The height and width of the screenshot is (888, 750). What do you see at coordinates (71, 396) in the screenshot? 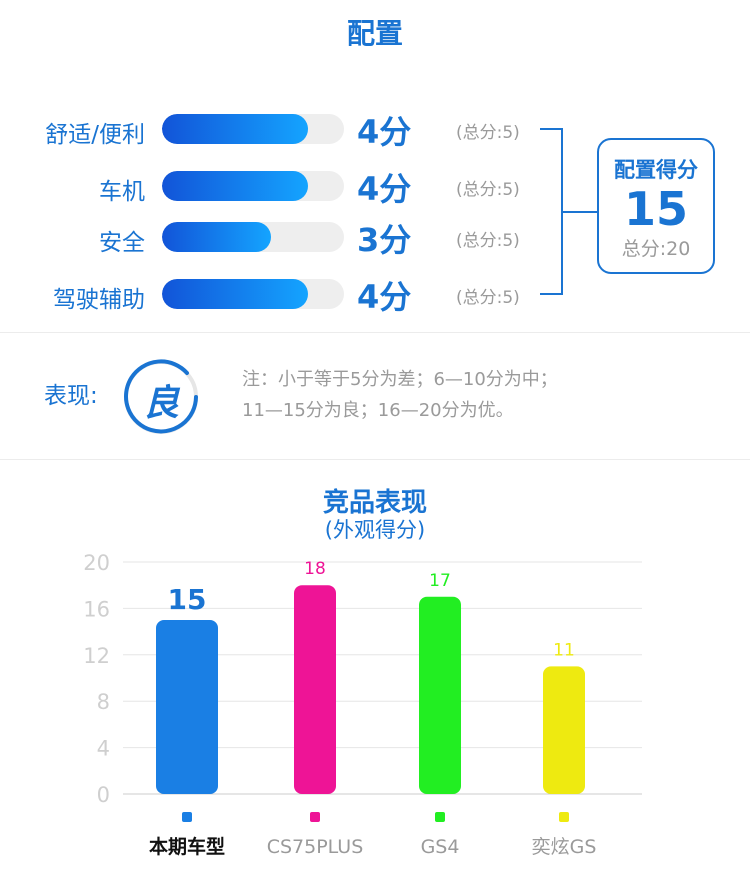
I see `performance-label: 表现:` at bounding box center [71, 396].